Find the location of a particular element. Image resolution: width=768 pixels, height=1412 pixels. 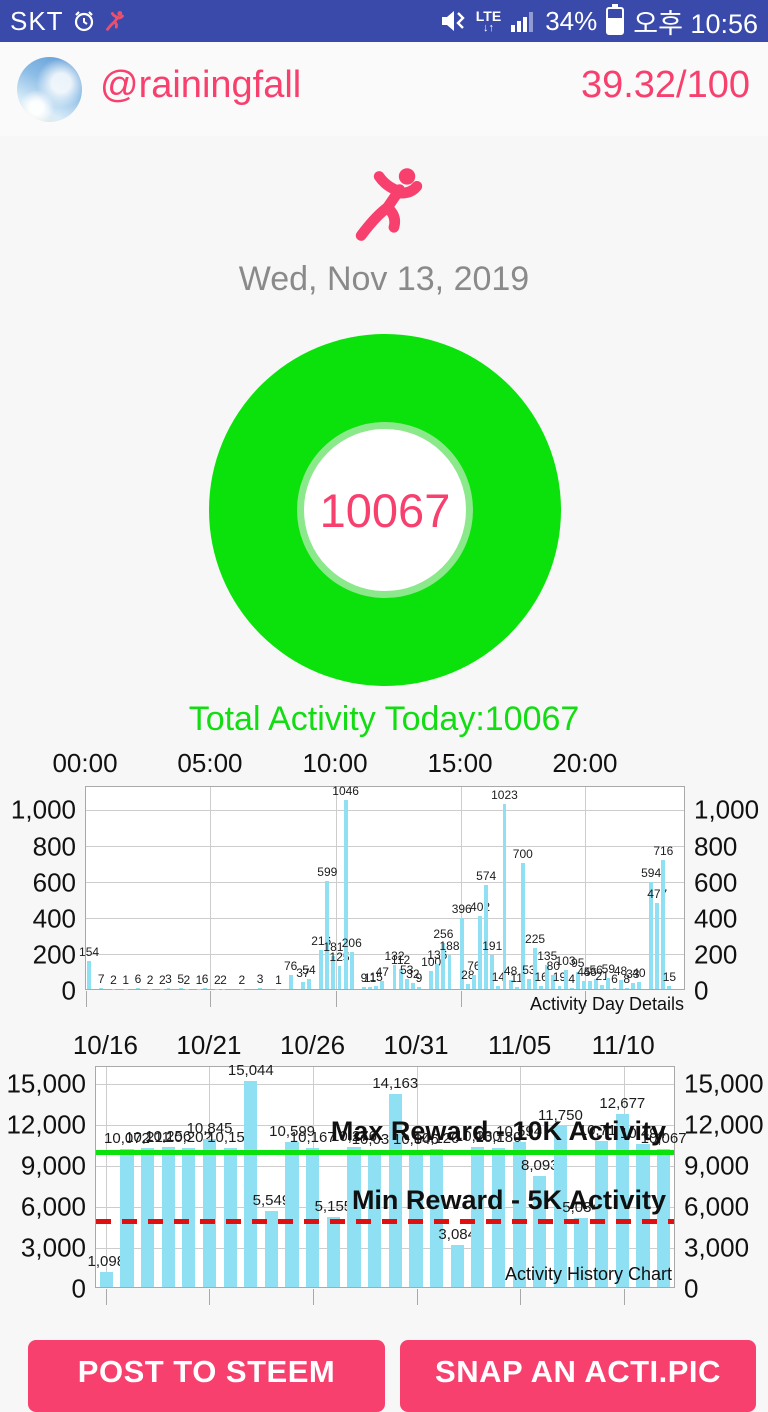

y-axis-label: 600 is located at coordinates (715, 882).